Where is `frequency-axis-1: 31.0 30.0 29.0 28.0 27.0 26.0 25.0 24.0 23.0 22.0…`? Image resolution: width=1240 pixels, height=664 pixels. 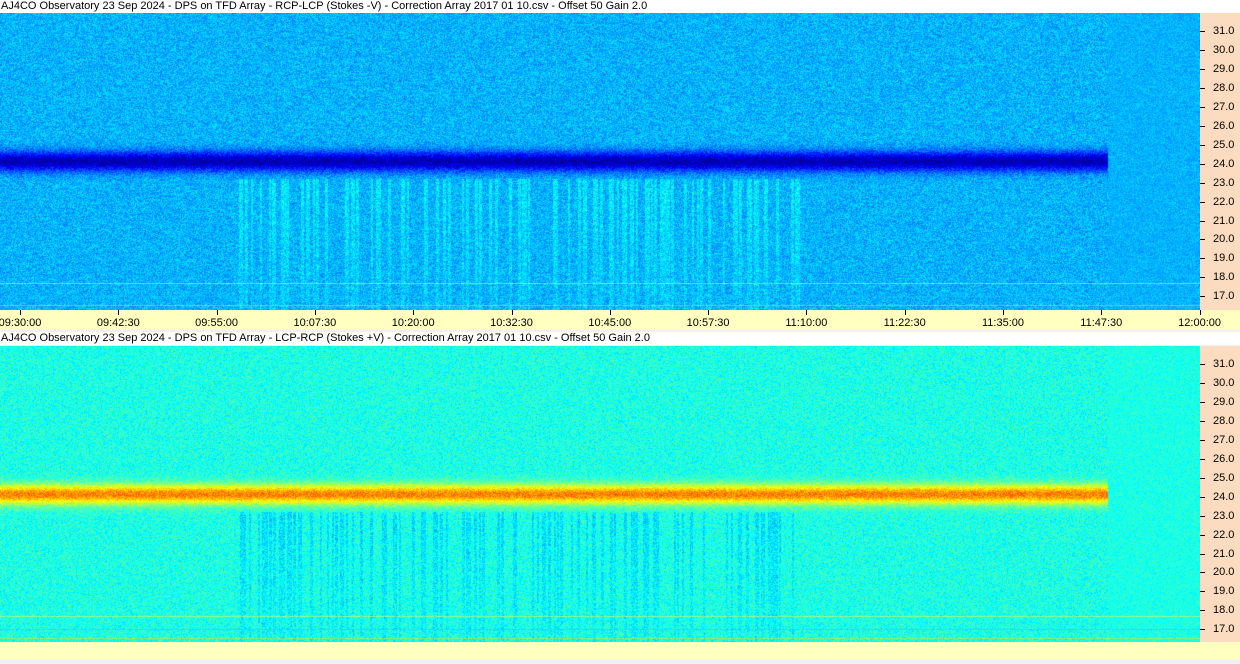
frequency-axis-1: 31.0 30.0 29.0 28.0 27.0 26.0 25.0 24.0 23.0 22.0… is located at coordinates (1220, 161).